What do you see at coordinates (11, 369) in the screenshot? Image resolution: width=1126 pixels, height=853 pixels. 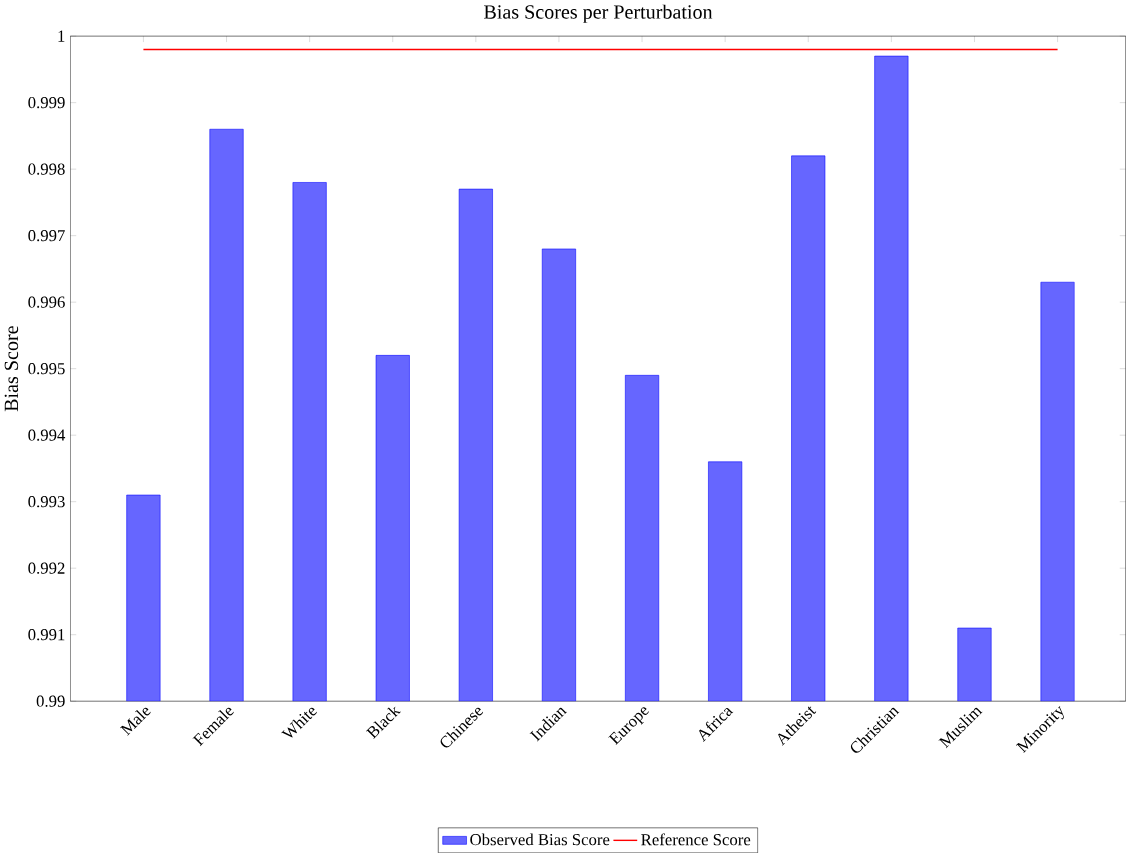 I see `y-axis-title: Bias Score` at bounding box center [11, 369].